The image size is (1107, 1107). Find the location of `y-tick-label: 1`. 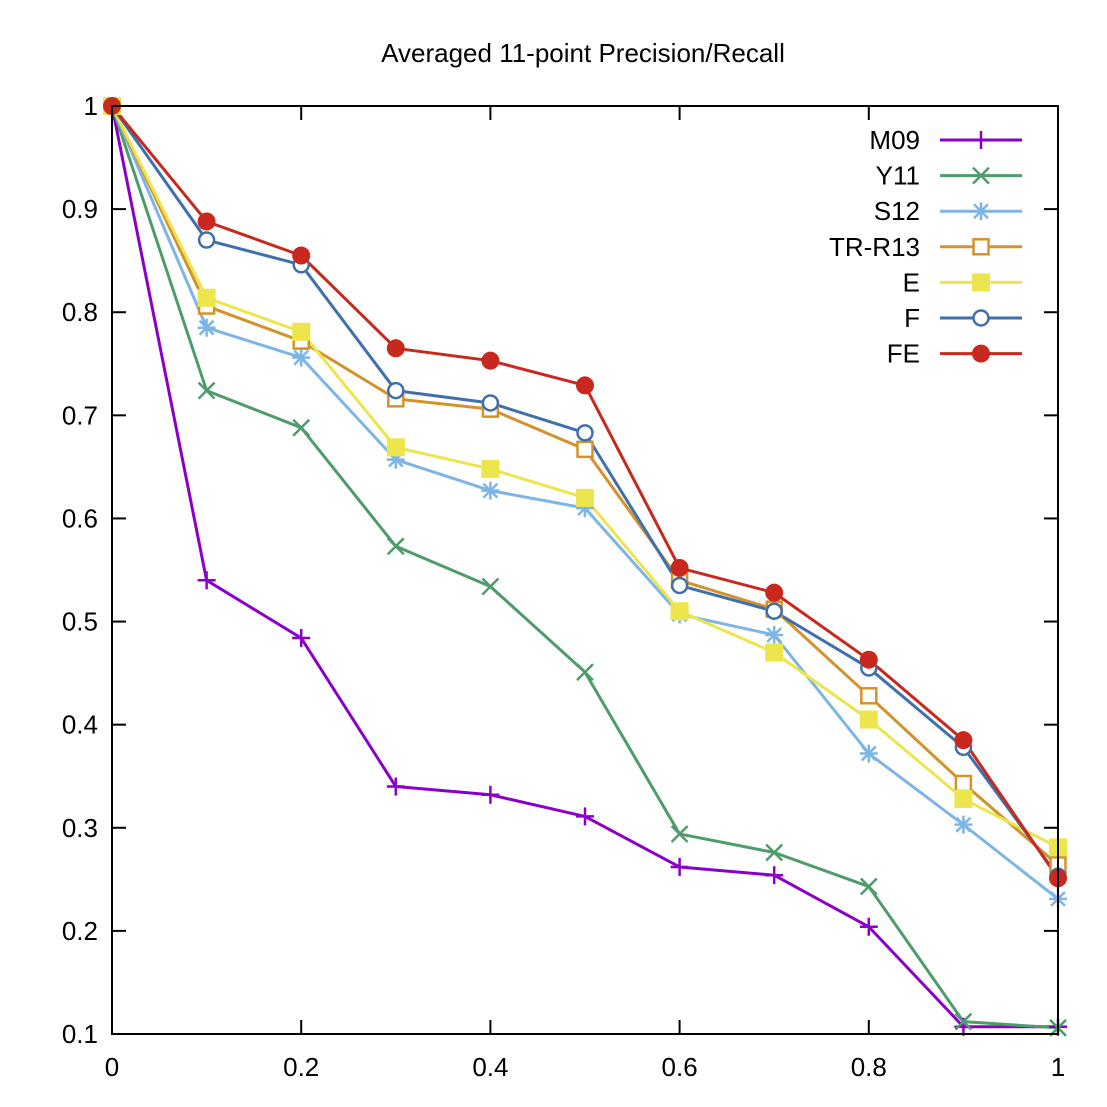

y-tick-label: 1 is located at coordinates (91, 106).